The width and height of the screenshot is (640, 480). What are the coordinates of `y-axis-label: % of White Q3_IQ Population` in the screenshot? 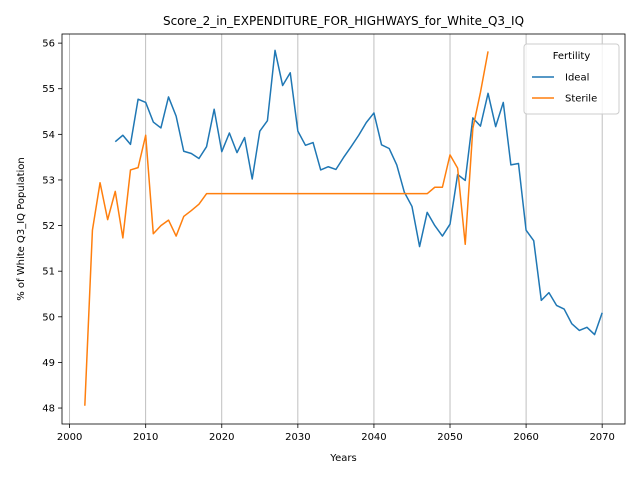 It's located at (21, 229).